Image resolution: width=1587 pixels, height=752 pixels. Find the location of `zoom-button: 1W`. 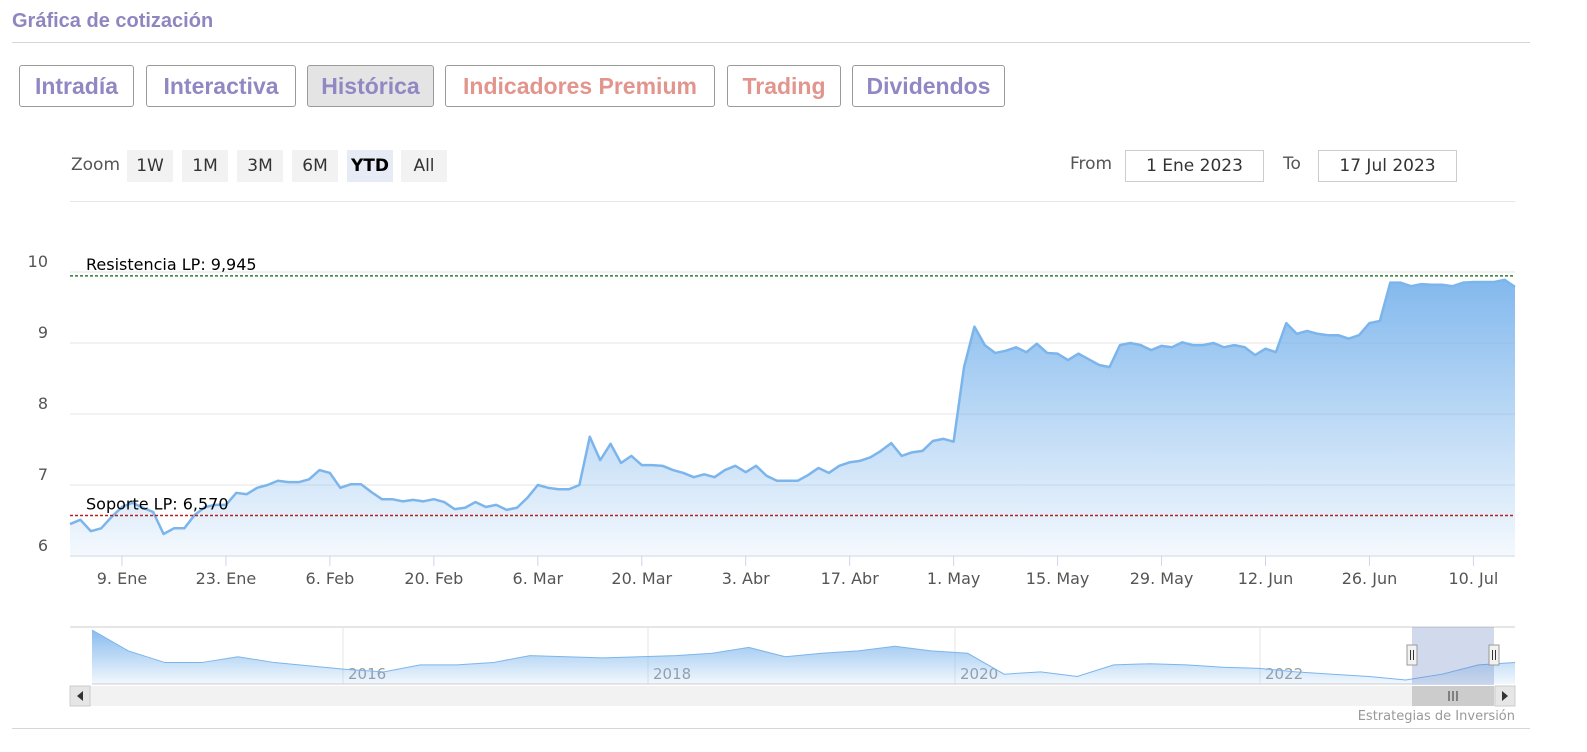

zoom-button: 1W is located at coordinates (150, 166).